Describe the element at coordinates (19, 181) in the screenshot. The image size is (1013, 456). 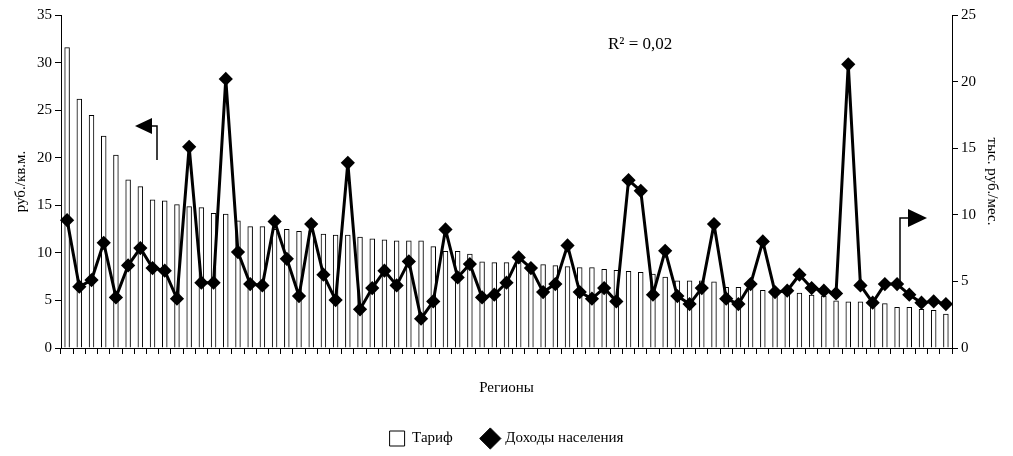
I see `y-axis-title: руб./кв.м.` at that location.